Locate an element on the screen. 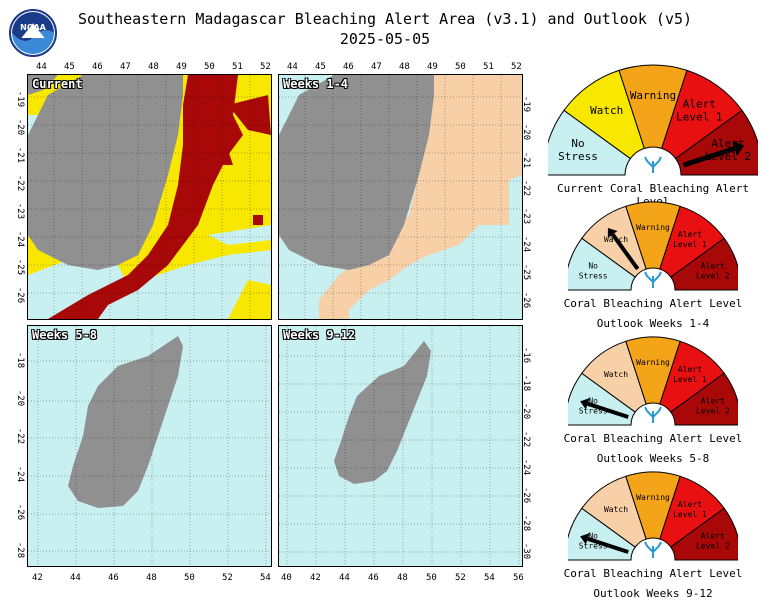  top-x-tick: 52 is located at coordinates (516, 67).